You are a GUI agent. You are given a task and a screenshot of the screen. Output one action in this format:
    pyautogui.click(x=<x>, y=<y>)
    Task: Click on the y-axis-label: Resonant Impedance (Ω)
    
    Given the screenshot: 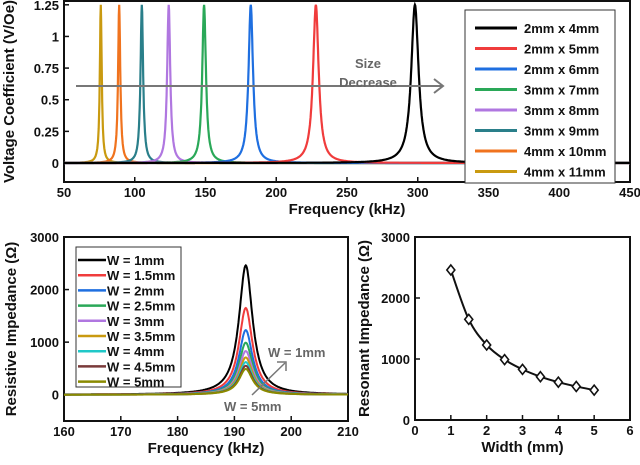 What is the action you would take?
    pyautogui.click(x=364, y=328)
    